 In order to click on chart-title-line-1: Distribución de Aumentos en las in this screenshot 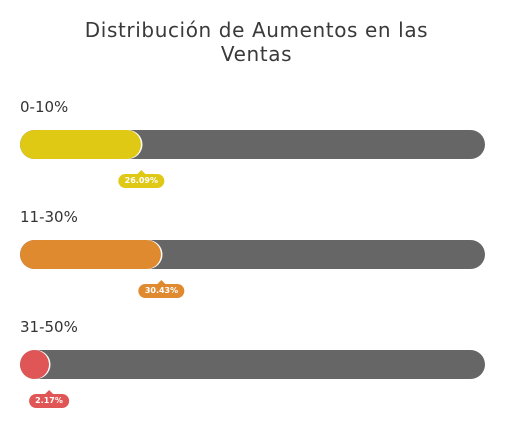, I will do `click(256, 30)`.